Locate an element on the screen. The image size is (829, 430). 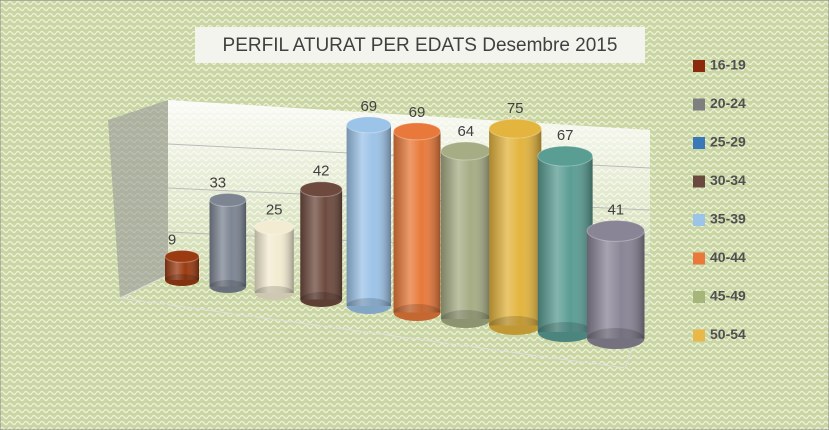
legend-label: 40-44 is located at coordinates (728, 257).